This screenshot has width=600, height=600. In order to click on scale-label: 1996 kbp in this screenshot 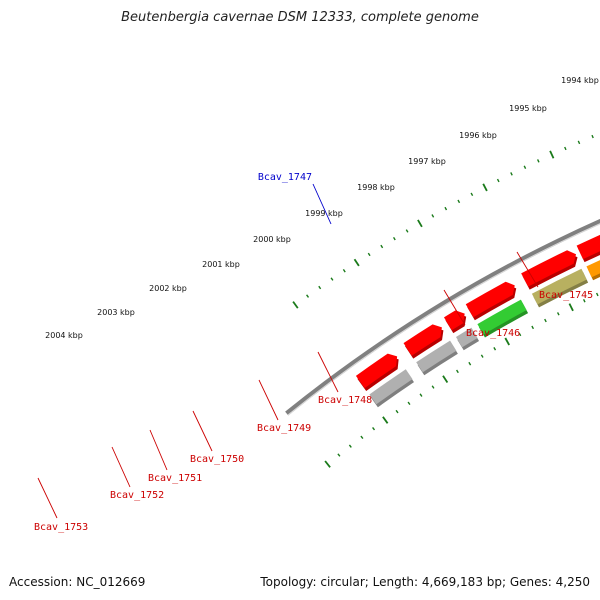, I will do `click(478, 135)`.